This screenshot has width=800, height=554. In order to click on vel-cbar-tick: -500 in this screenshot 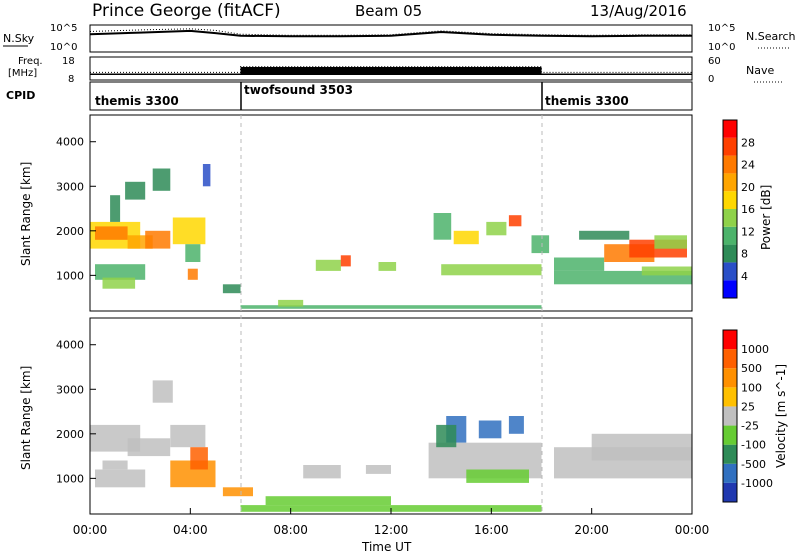, I will do `click(753, 464)`.